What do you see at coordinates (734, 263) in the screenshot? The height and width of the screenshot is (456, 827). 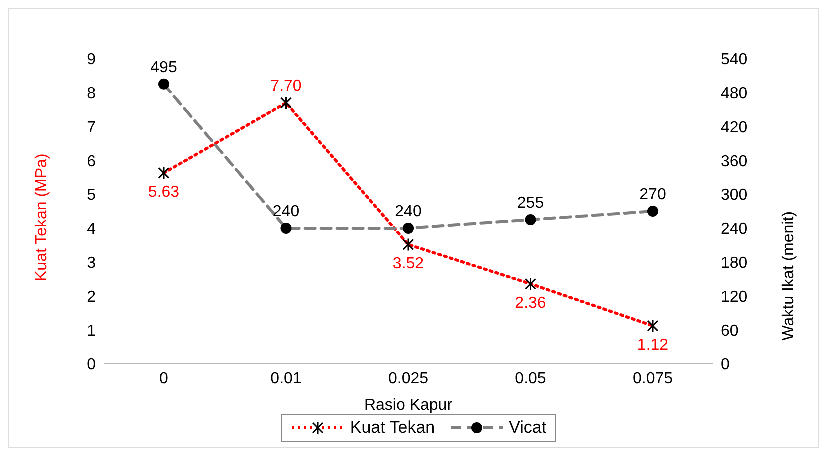 I see `y2-tick-label: 180` at bounding box center [734, 263].